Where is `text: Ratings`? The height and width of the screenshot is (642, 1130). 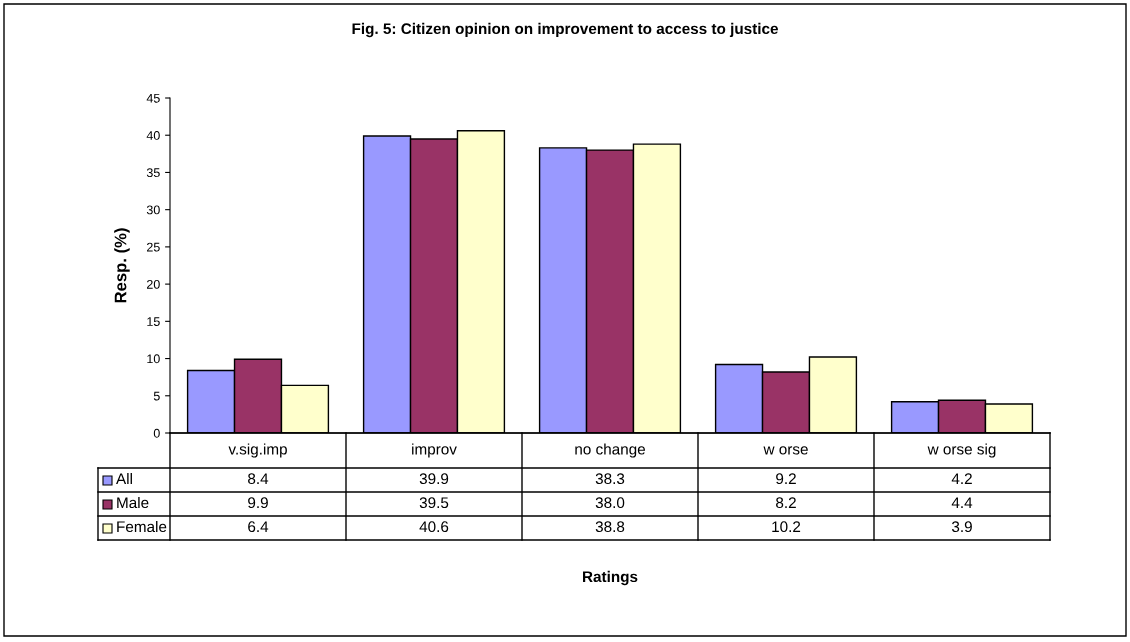
text: Ratings is located at coordinates (610, 578).